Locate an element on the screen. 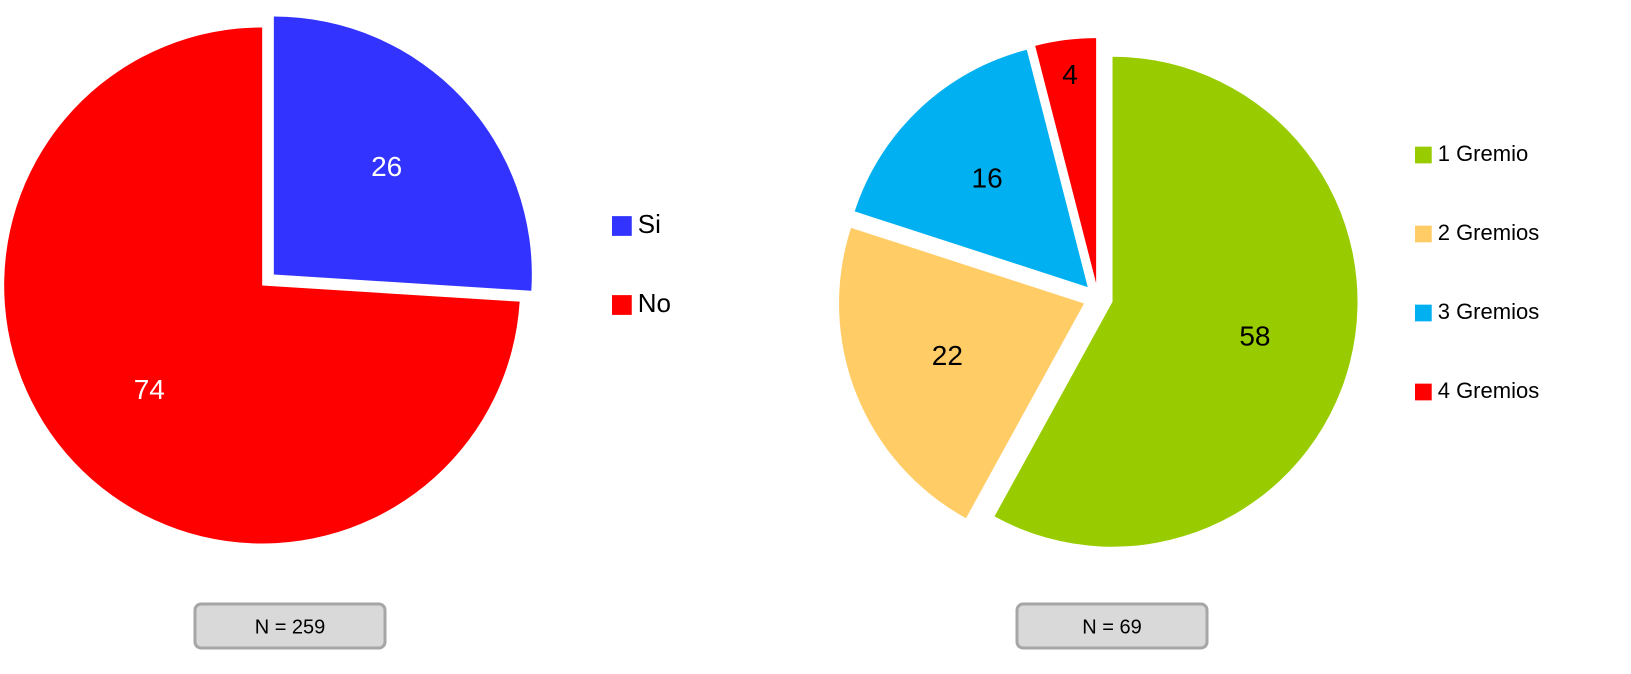 The width and height of the screenshot is (1631, 674). legend-label: 3 Gremios is located at coordinates (1488, 311).